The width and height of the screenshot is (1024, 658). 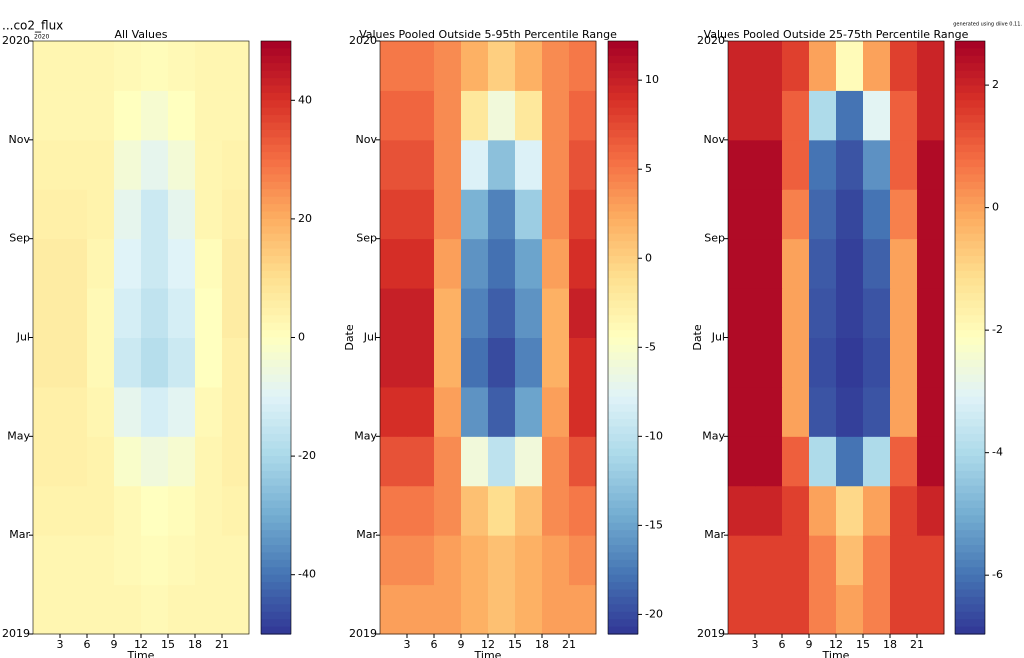 I want to click on colorbar-frame, so click(x=970, y=337).